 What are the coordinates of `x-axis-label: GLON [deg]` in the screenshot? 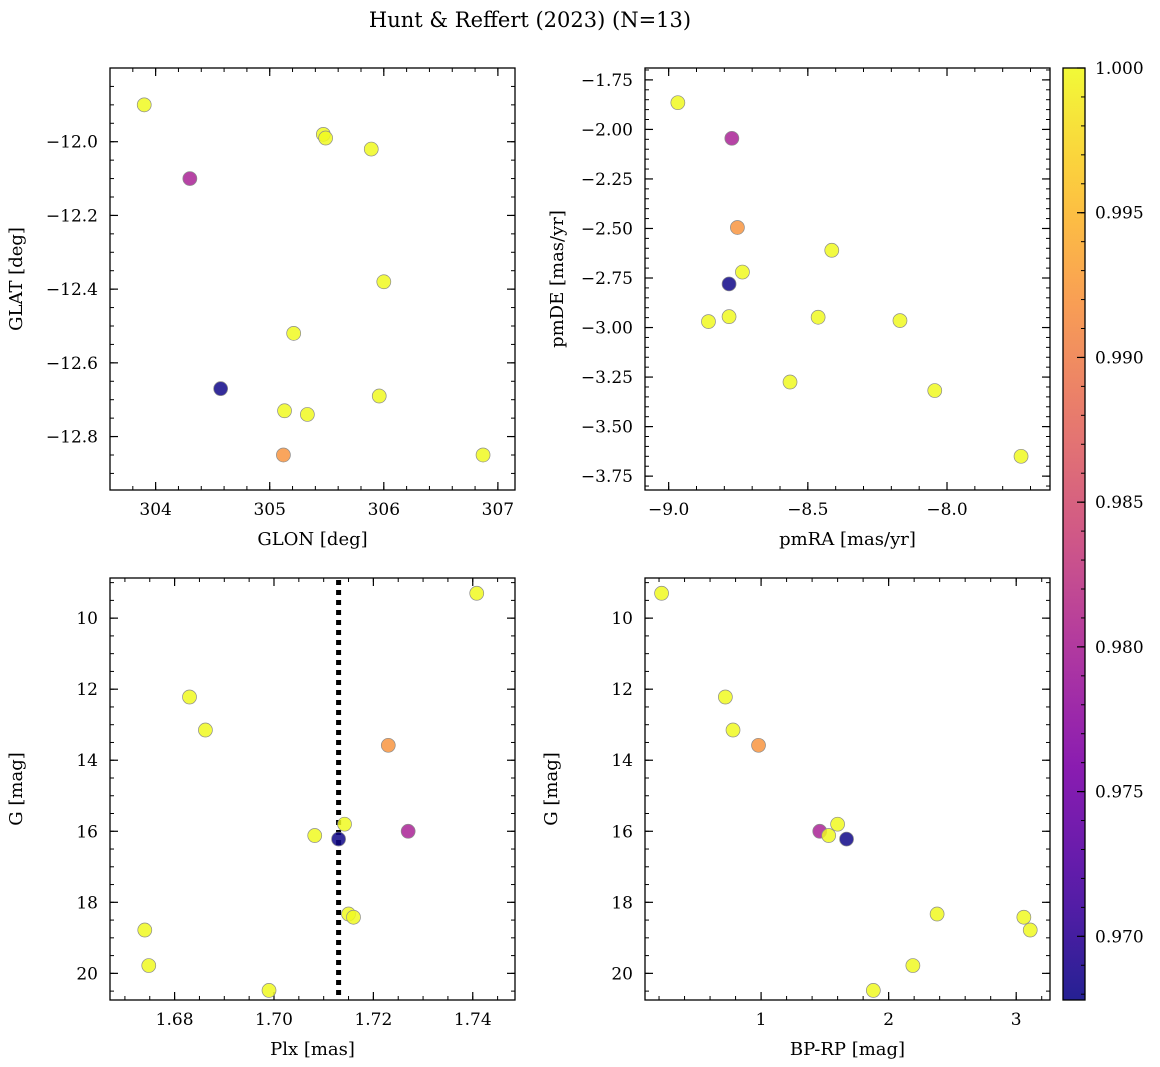 It's located at (312, 539).